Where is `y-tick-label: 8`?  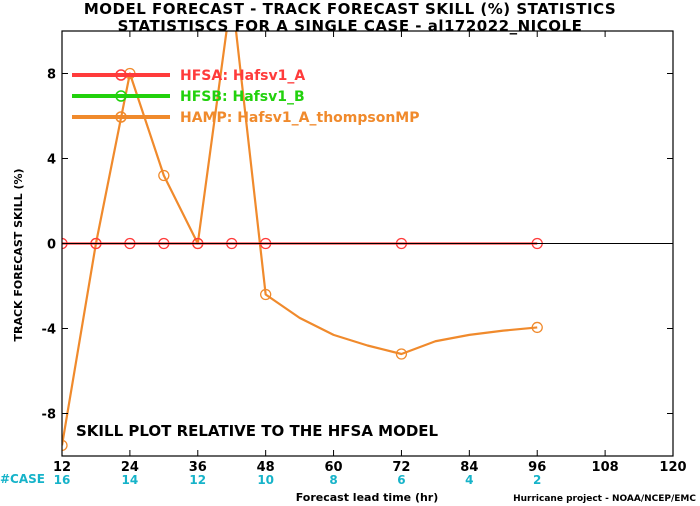
y-tick-label: 8 is located at coordinates (51, 75).